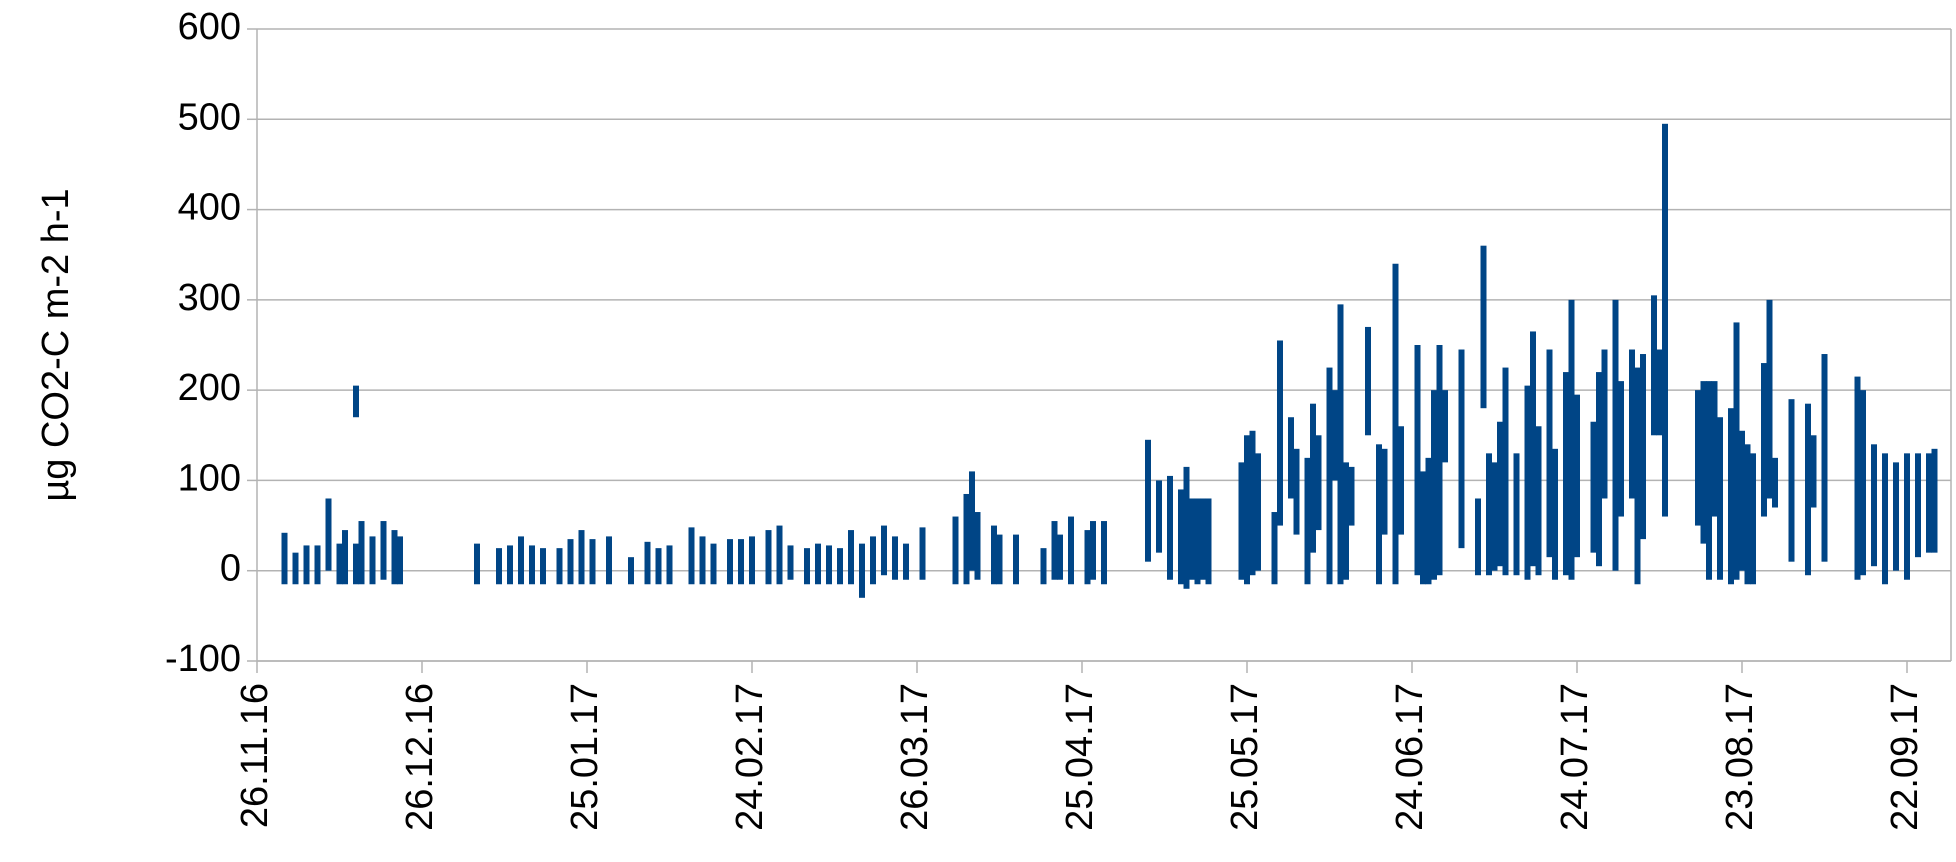  I want to click on y-tick-label: 0, so click(230, 569).